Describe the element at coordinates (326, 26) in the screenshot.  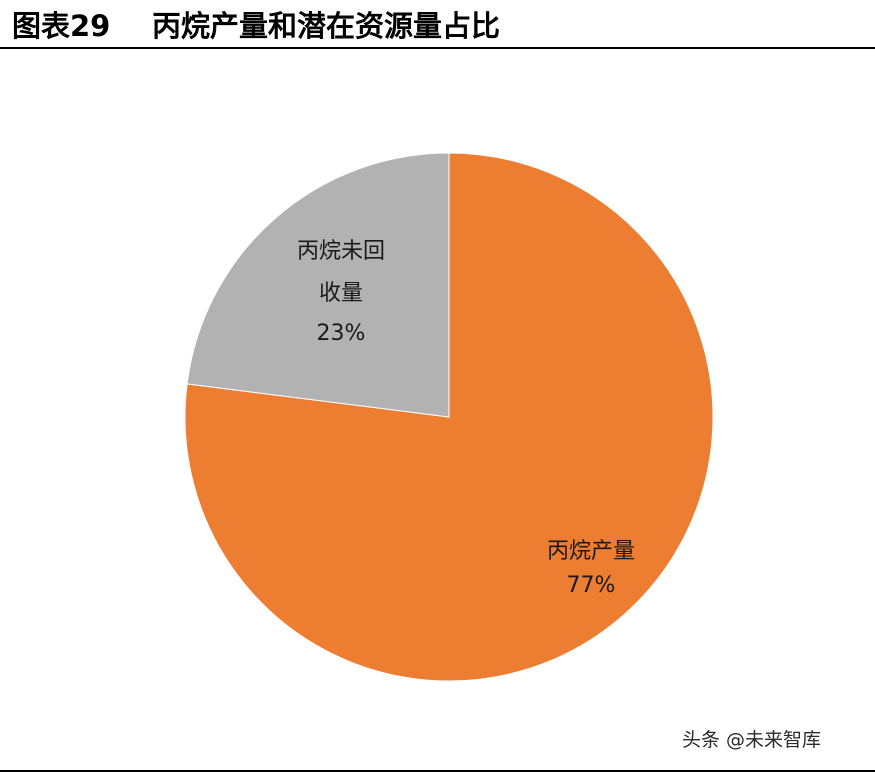
I see `chart-title: 丙烷产量和潜在资源量占比` at that location.